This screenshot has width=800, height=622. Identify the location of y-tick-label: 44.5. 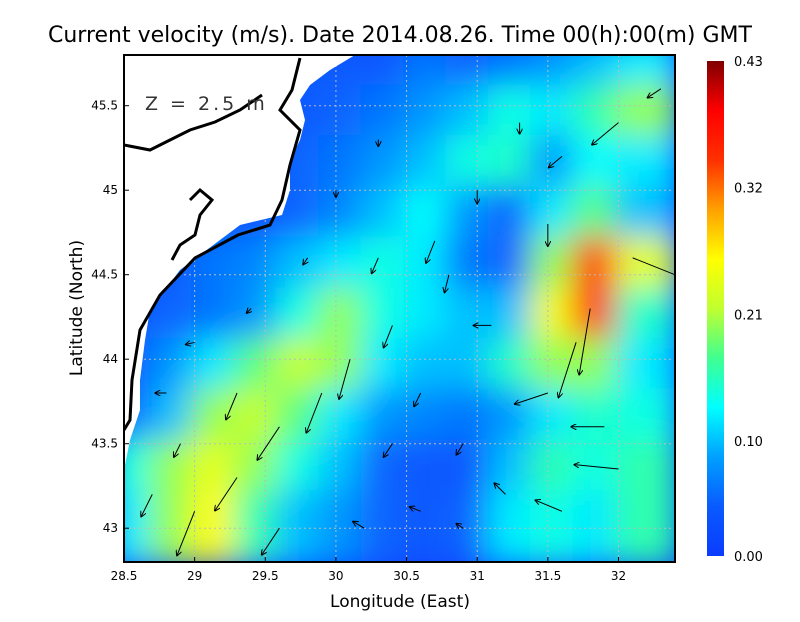
(104, 275).